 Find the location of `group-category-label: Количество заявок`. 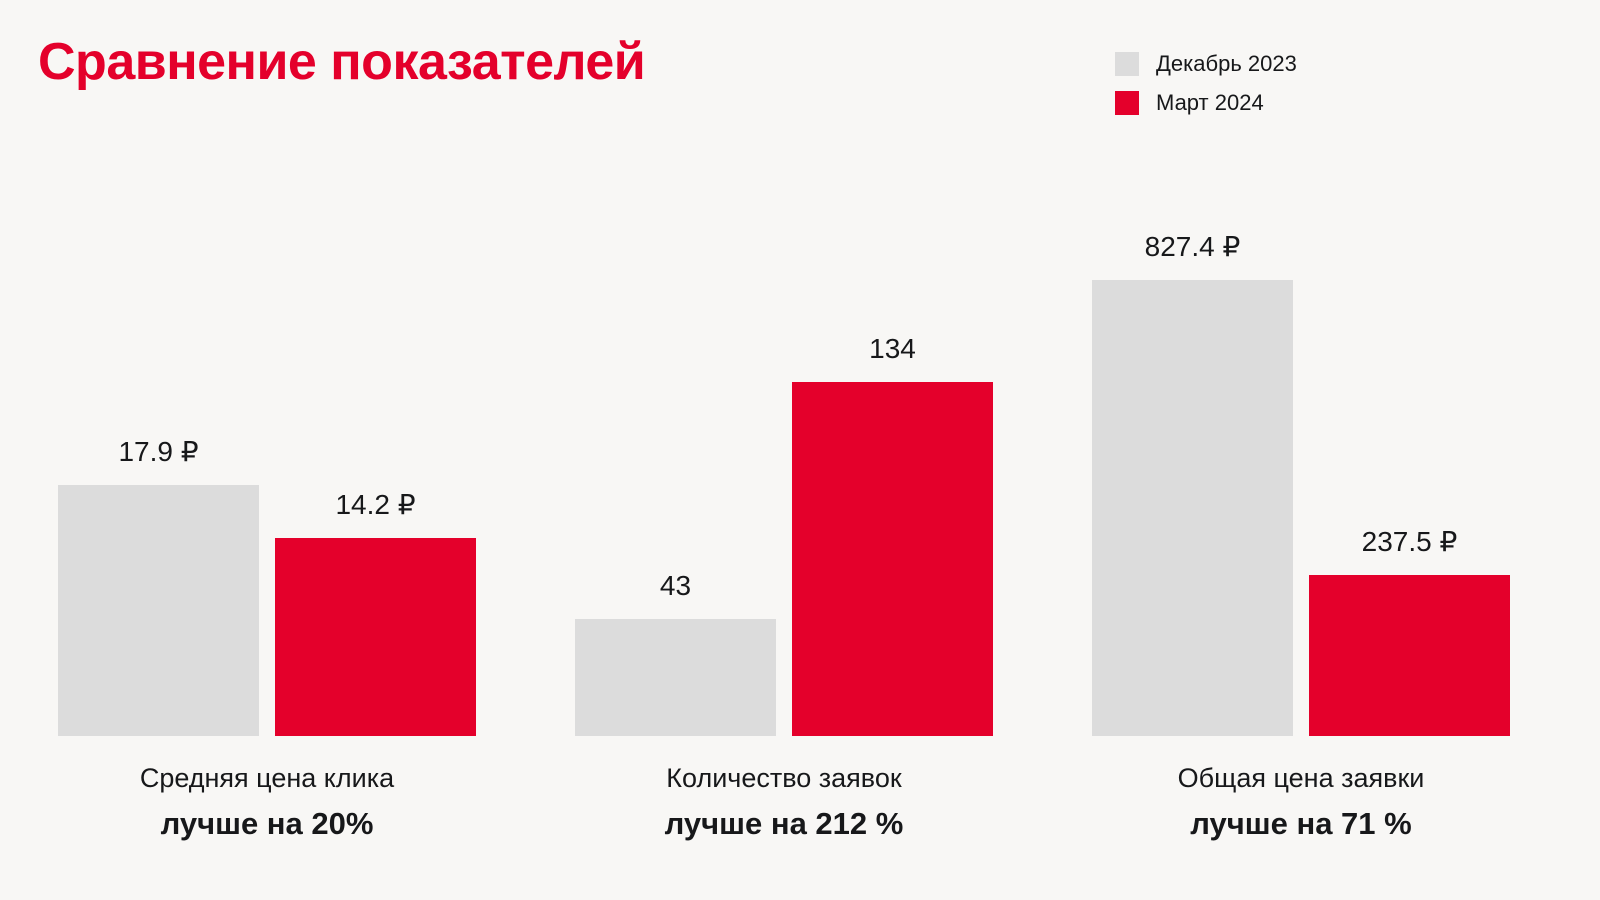

group-category-label: Количество заявок is located at coordinates (784, 777).